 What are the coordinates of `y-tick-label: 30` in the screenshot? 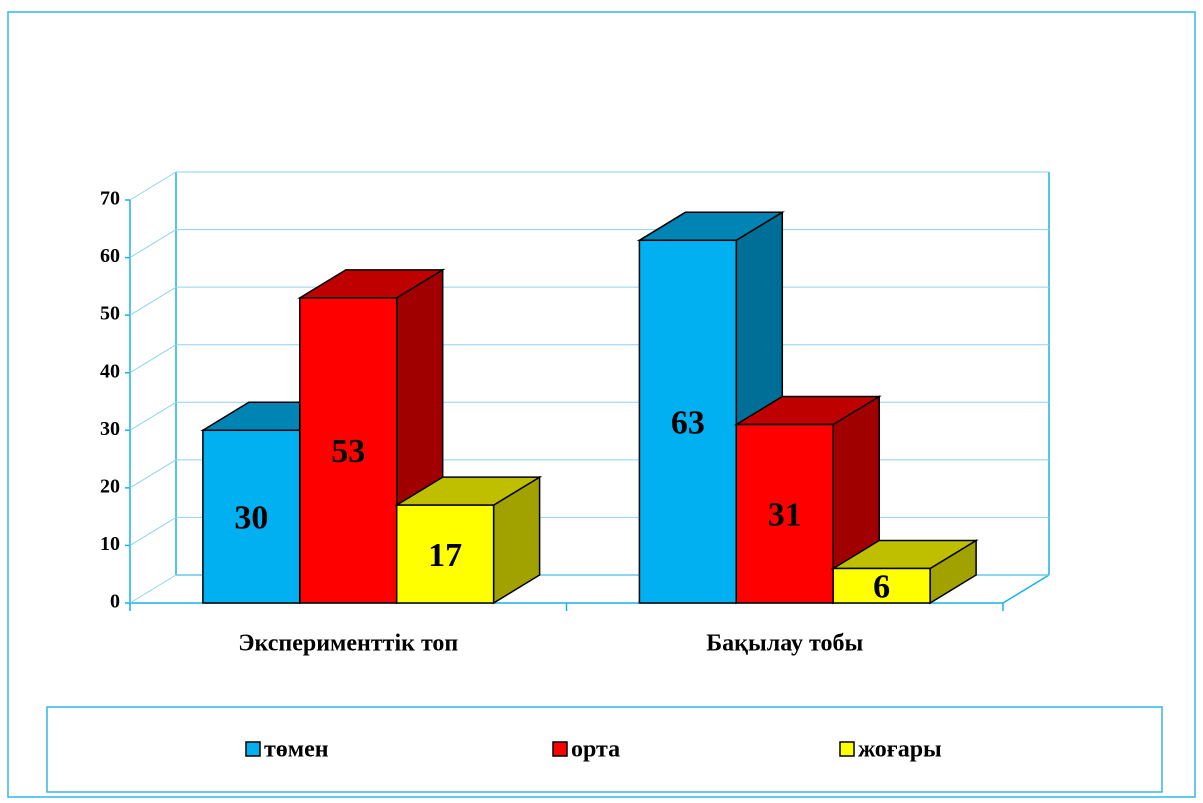 It's located at (110, 429).